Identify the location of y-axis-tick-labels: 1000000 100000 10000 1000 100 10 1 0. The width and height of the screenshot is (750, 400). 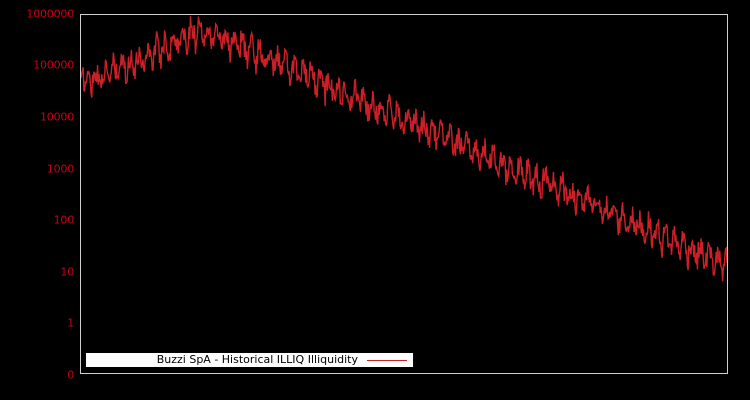
(37, 200).